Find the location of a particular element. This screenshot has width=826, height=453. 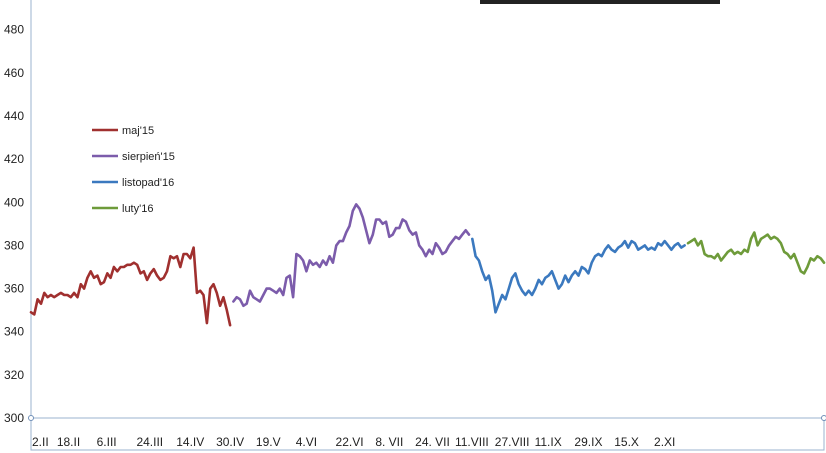

x-tick-label: 24. VII is located at coordinates (432, 442).